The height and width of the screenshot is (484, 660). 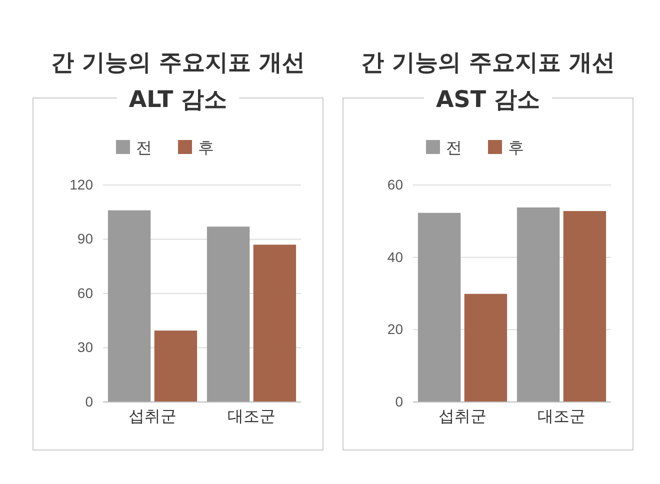 I want to click on y-tick-label: 30, so click(x=85, y=347).